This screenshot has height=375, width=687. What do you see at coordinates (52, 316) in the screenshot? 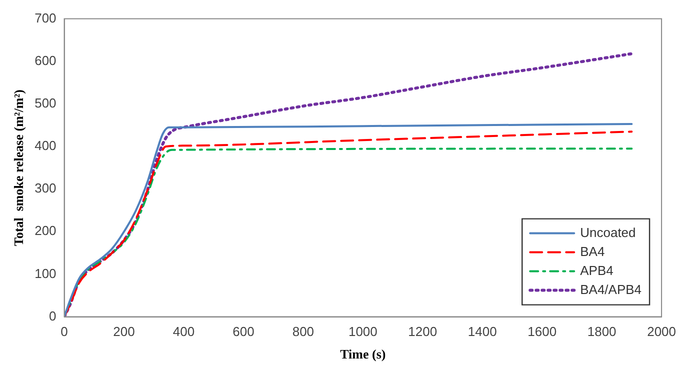
I see `y-tick-label: 0` at bounding box center [52, 316].